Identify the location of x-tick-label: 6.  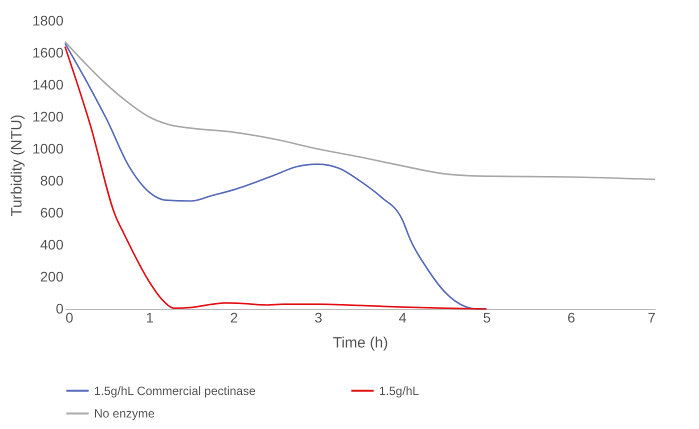
(571, 318).